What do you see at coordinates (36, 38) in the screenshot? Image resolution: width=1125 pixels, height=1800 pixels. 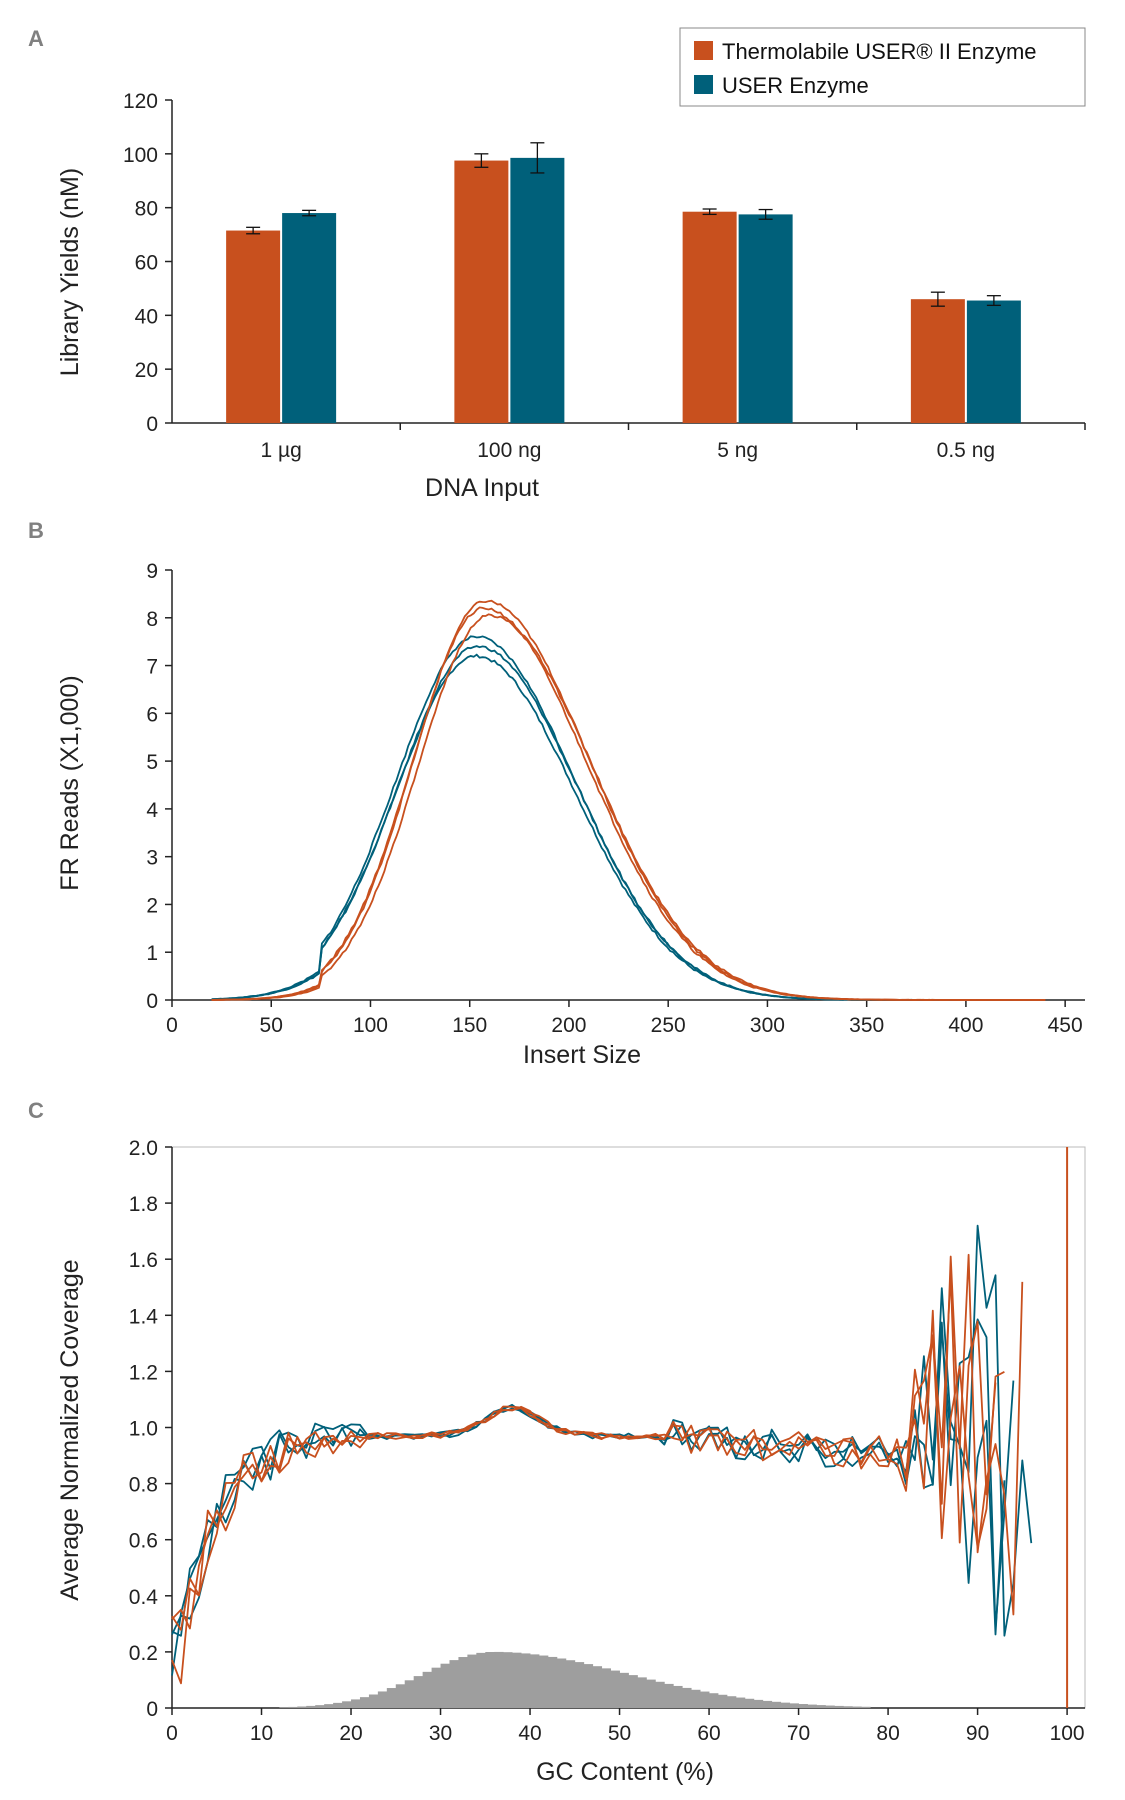 I see `panel-label-a: A` at bounding box center [36, 38].